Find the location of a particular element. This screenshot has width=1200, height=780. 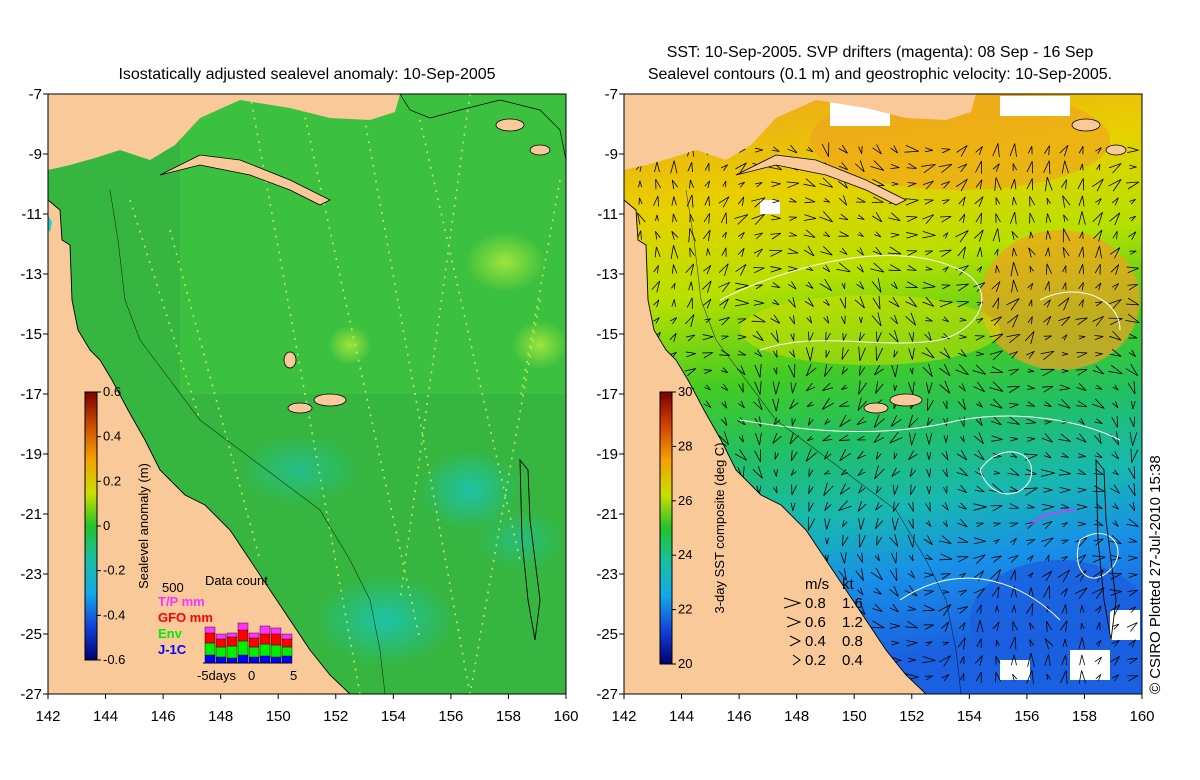

left-x-tick-label: 154 is located at coordinates (393, 716).